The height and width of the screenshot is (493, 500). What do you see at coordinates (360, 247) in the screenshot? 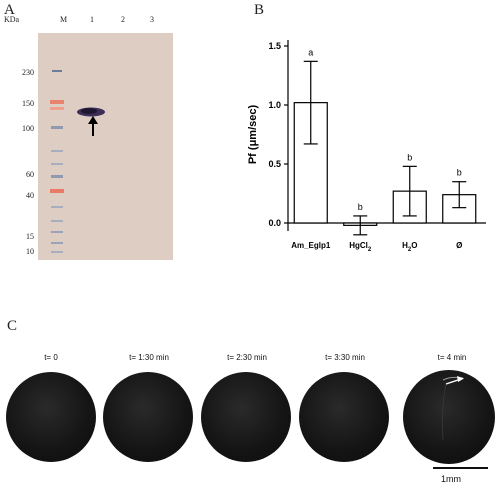
I see `x-tick-label: HgCl2` at bounding box center [360, 247].